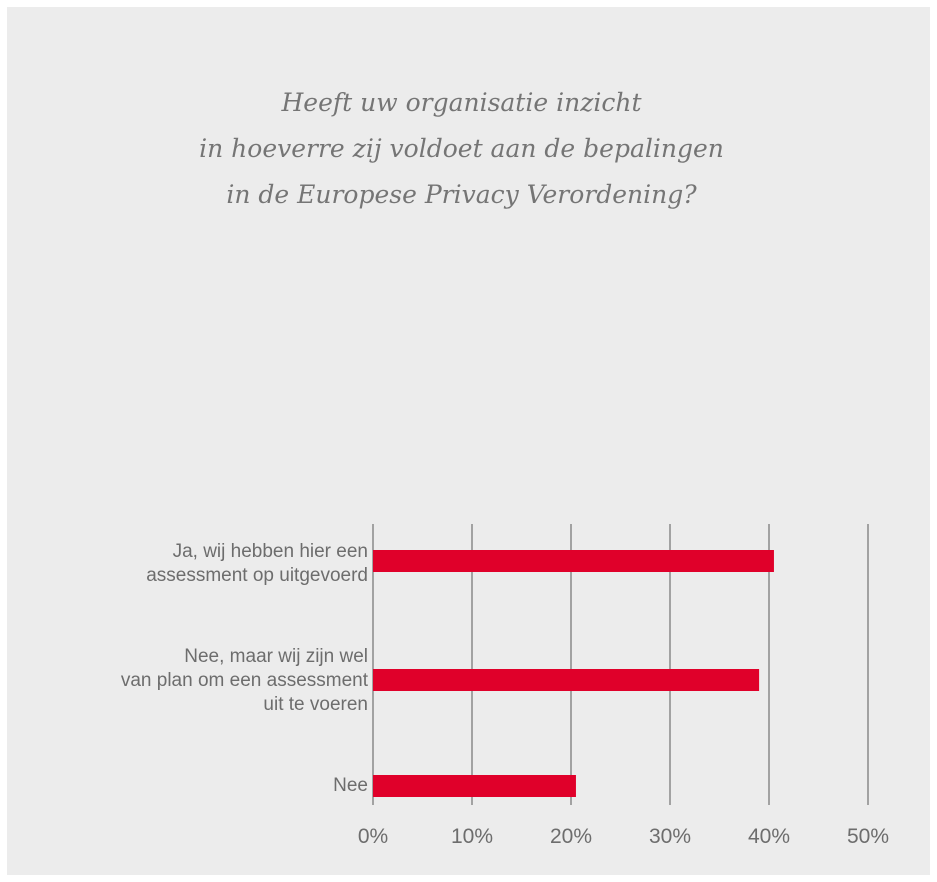 Image resolution: width=937 pixels, height=882 pixels. Describe the element at coordinates (571, 836) in the screenshot. I see `x-tick-label-20: 20%` at that location.